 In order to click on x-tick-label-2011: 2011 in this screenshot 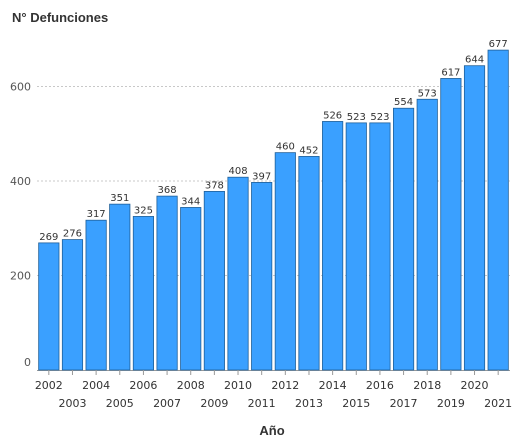, I will do `click(262, 403)`.